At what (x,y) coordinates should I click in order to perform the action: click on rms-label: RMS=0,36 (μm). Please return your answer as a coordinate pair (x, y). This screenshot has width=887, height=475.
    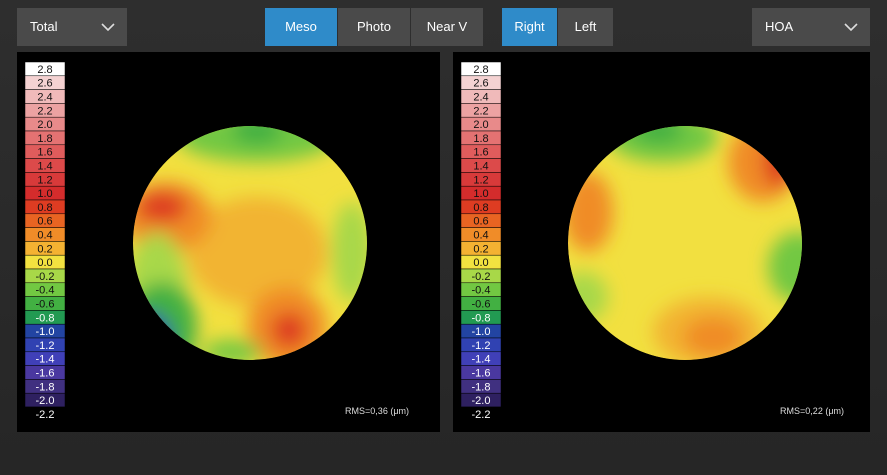
    Looking at the image, I should click on (377, 411).